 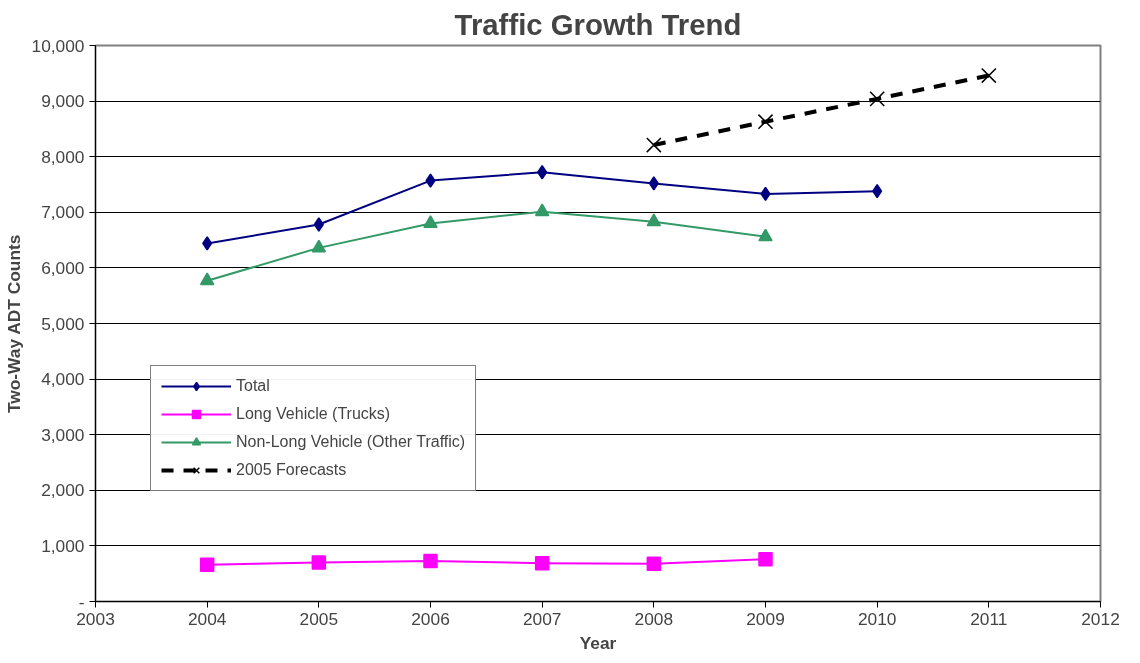 What do you see at coordinates (598, 24) in the screenshot?
I see `chart-title: Traffic Growth Trend` at bounding box center [598, 24].